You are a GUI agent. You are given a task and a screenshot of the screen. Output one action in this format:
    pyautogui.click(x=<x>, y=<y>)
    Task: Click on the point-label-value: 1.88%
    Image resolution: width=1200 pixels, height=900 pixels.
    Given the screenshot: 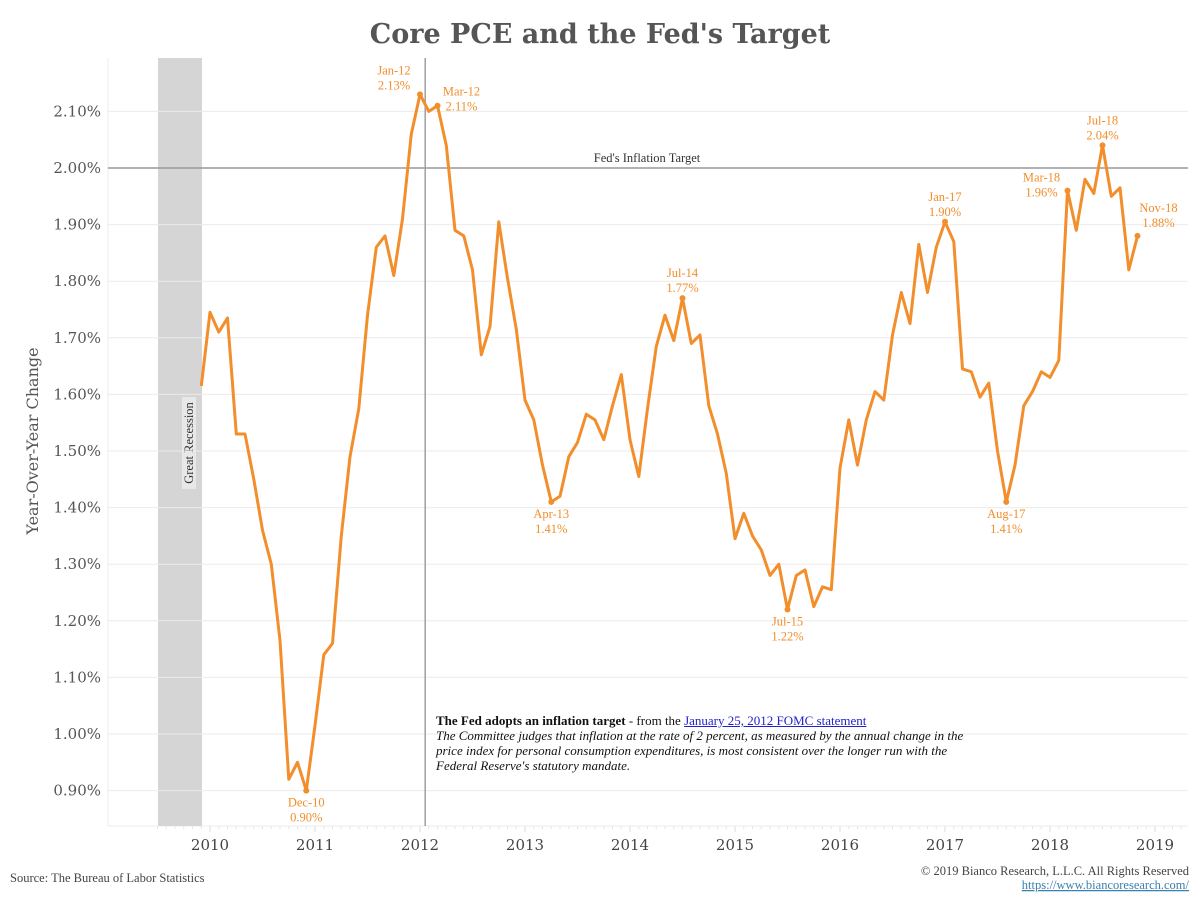 What is the action you would take?
    pyautogui.click(x=1158, y=223)
    